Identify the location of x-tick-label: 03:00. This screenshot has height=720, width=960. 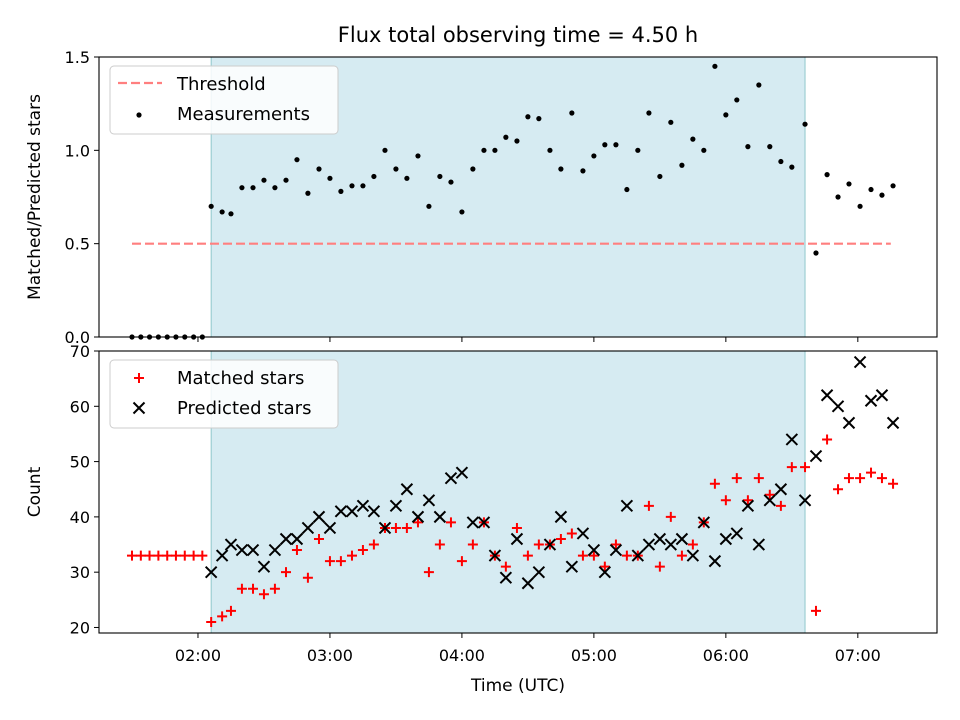
(330, 655).